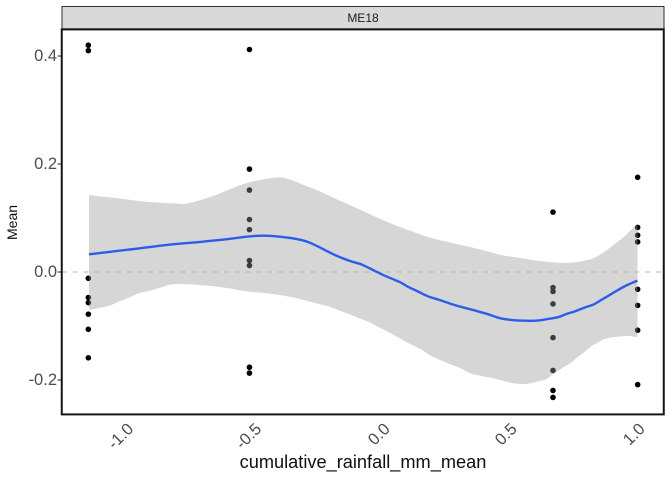 The height and width of the screenshot is (480, 672). I want to click on x-axis-title: cumulative_rainfall_mm_mean, so click(363, 461).